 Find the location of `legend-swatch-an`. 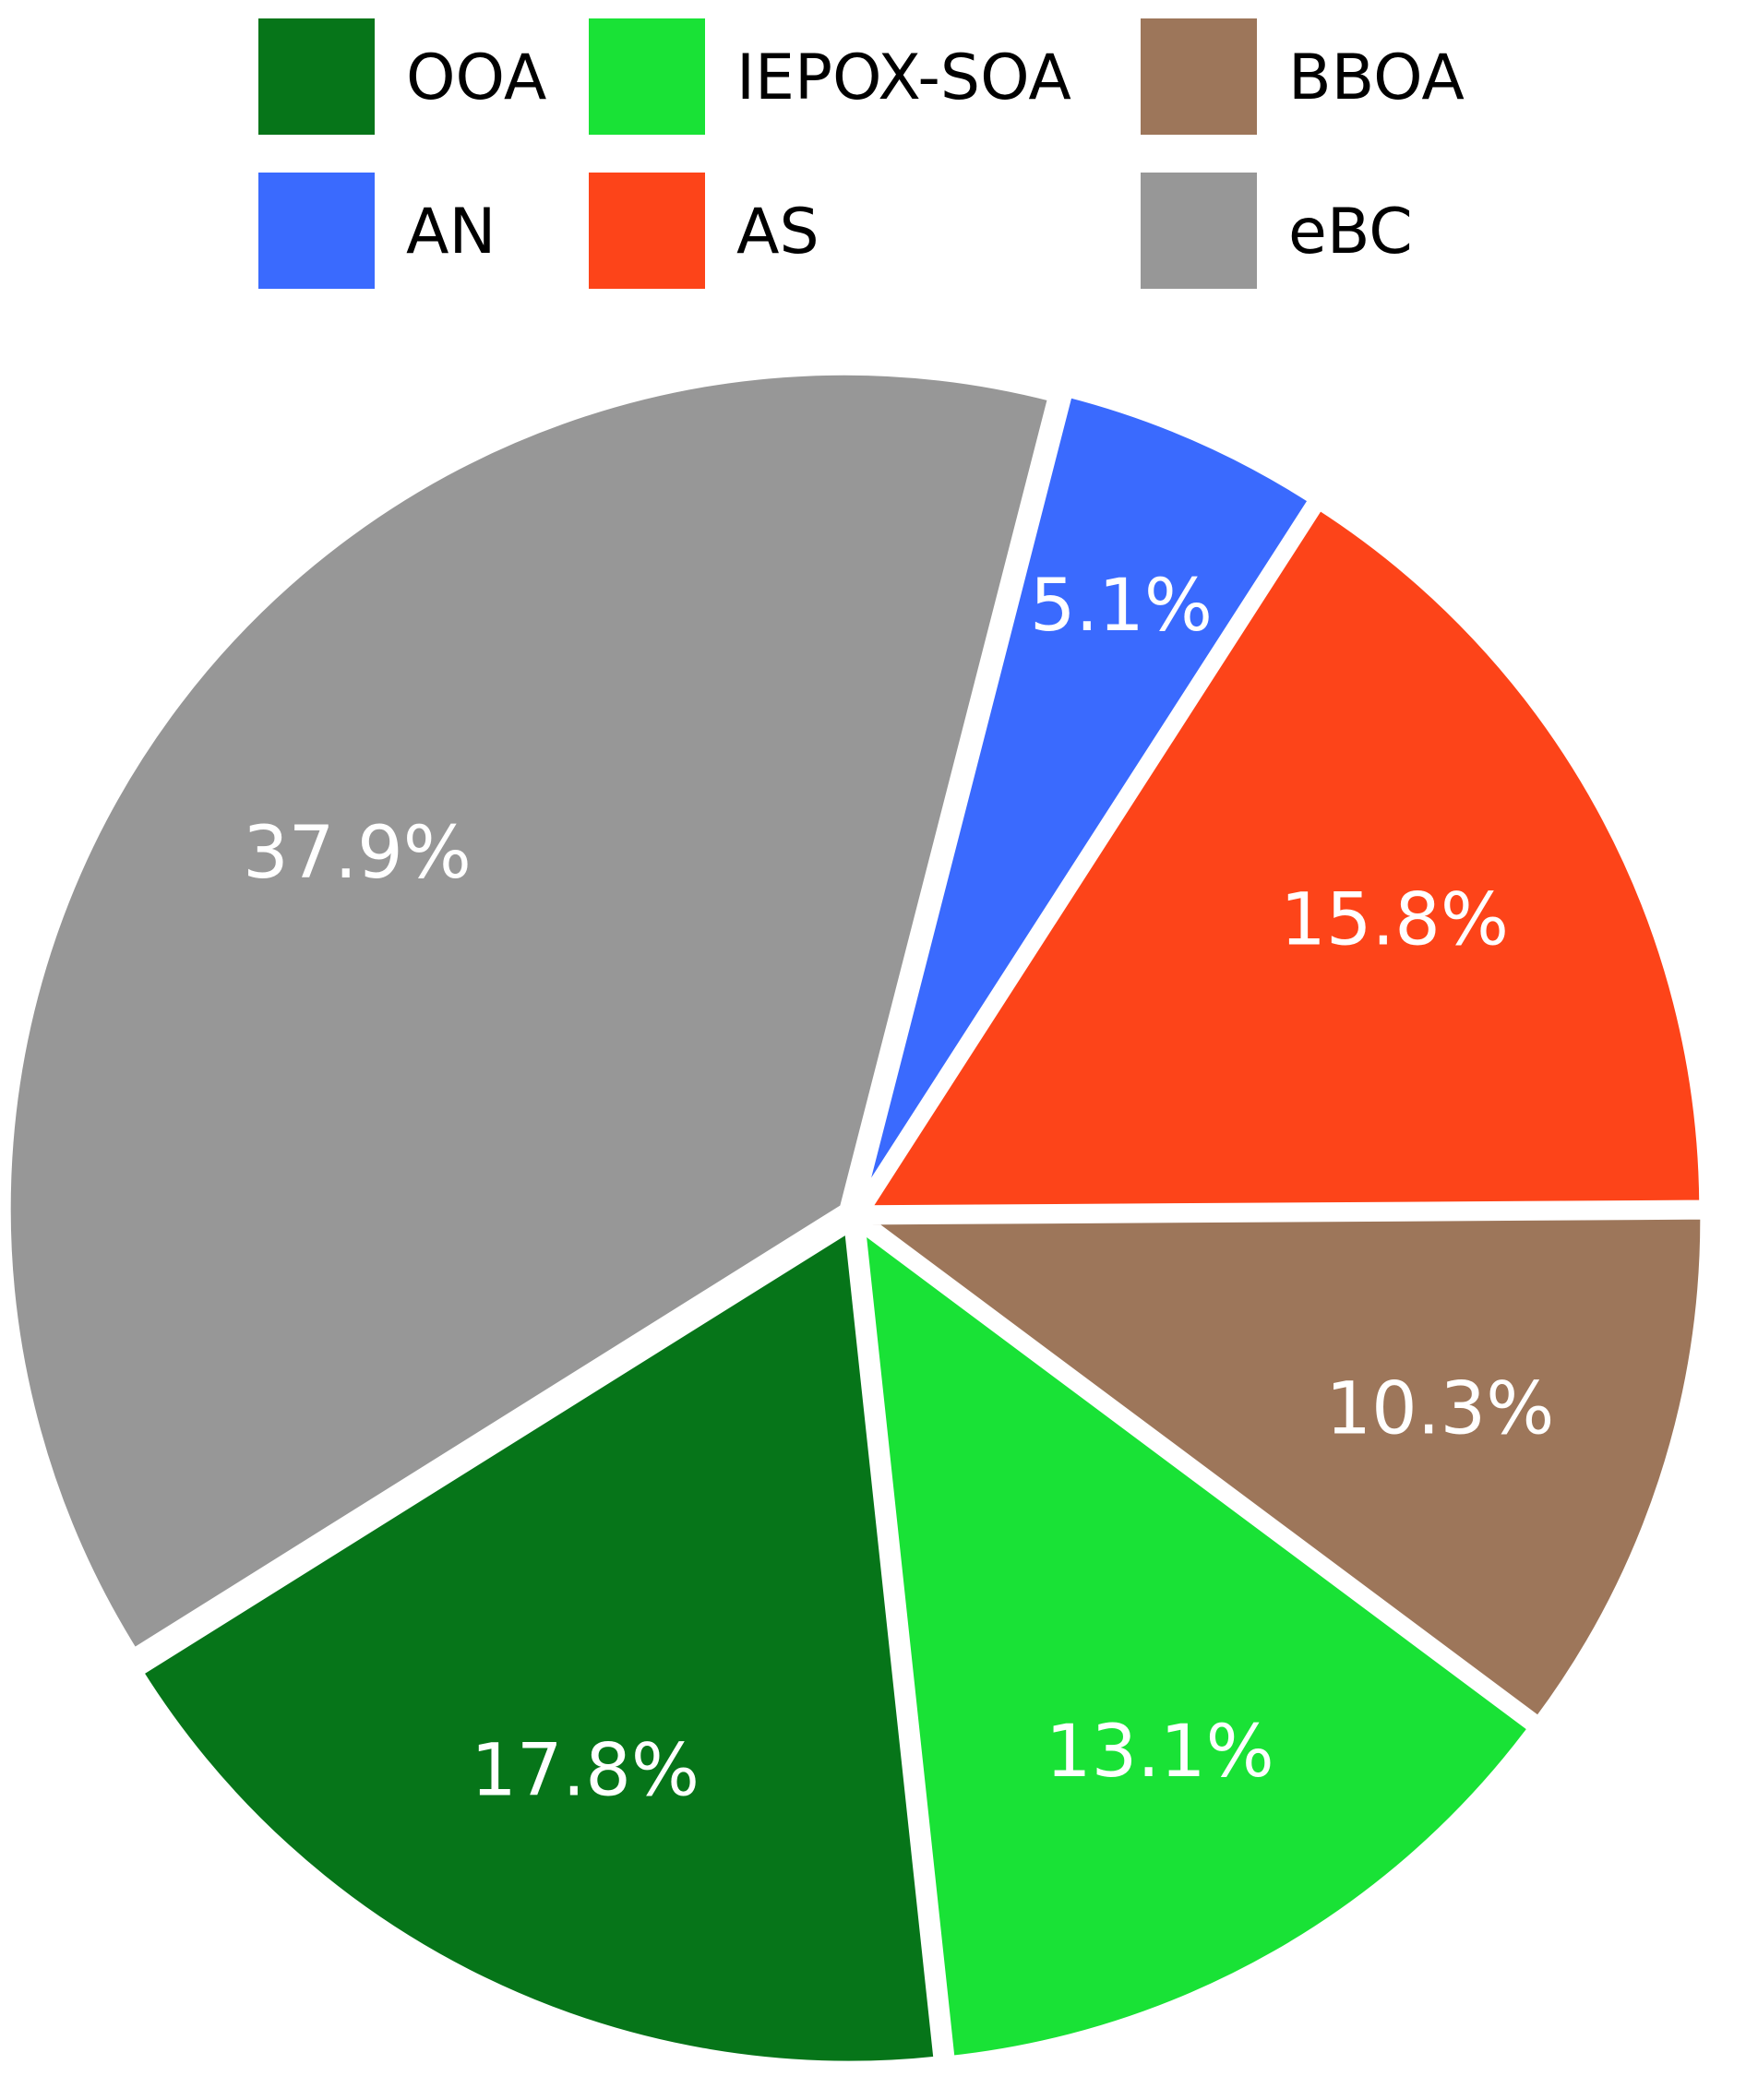

legend-swatch-an is located at coordinates (316, 231).